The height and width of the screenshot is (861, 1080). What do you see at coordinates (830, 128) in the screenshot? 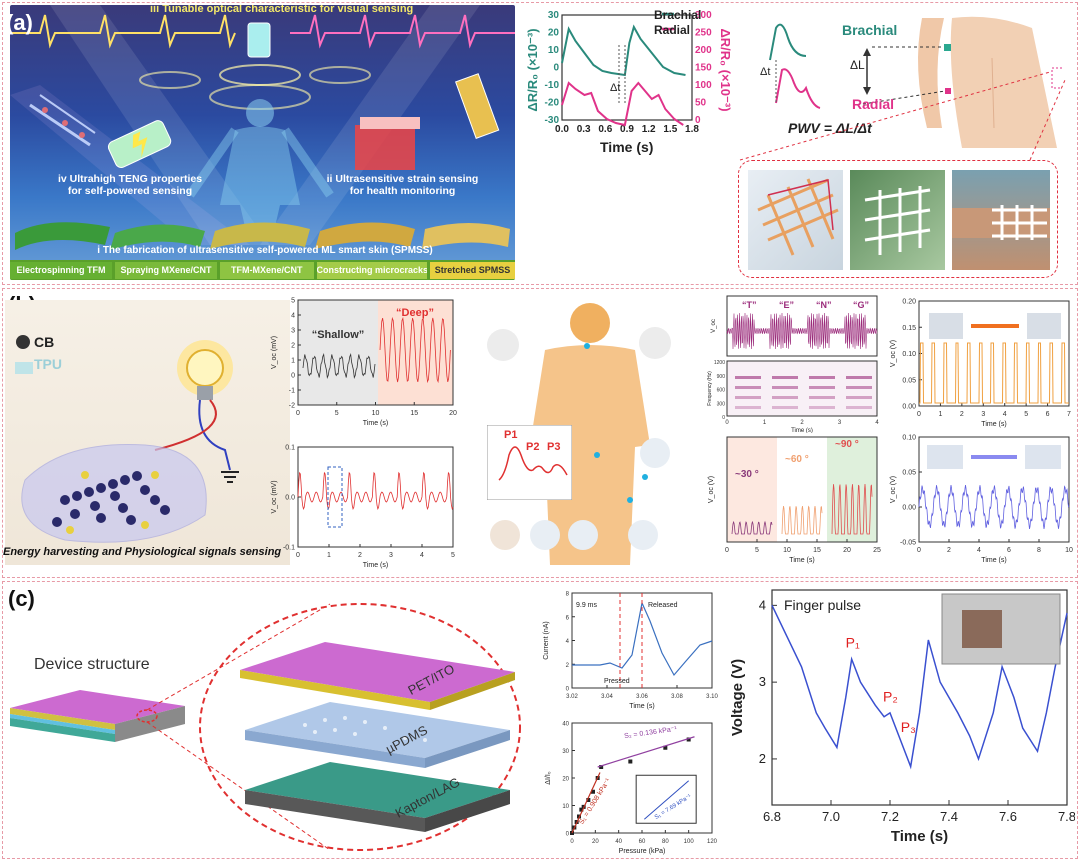
I see `pwv-formula: PWV = ΔL/Δt` at bounding box center [830, 128].